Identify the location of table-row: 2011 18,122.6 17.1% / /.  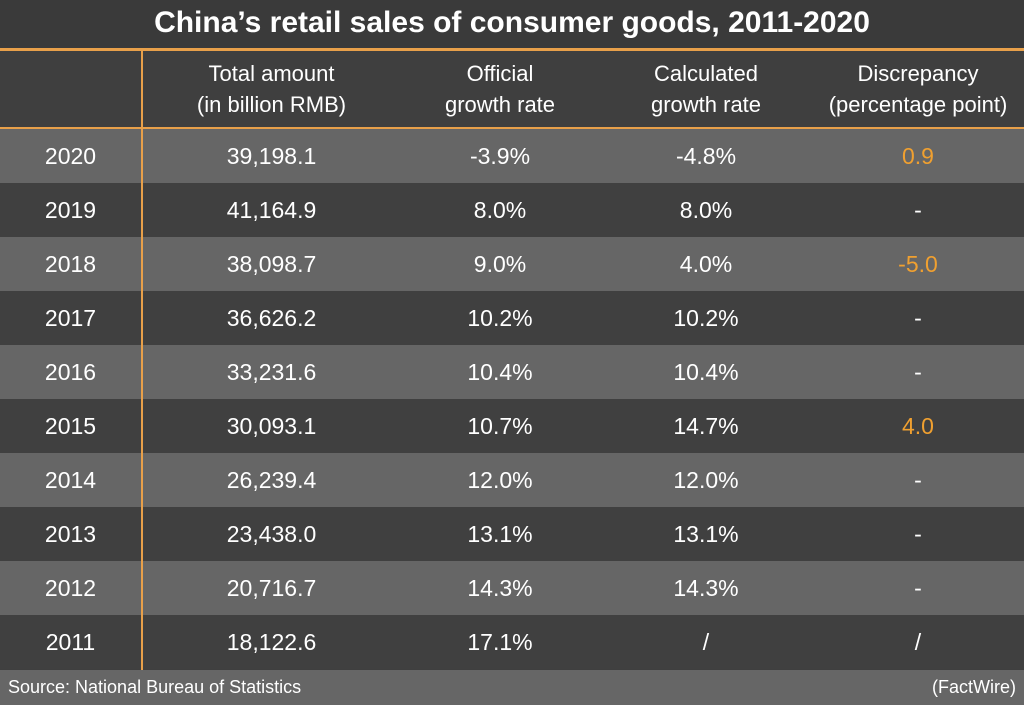
(512, 642).